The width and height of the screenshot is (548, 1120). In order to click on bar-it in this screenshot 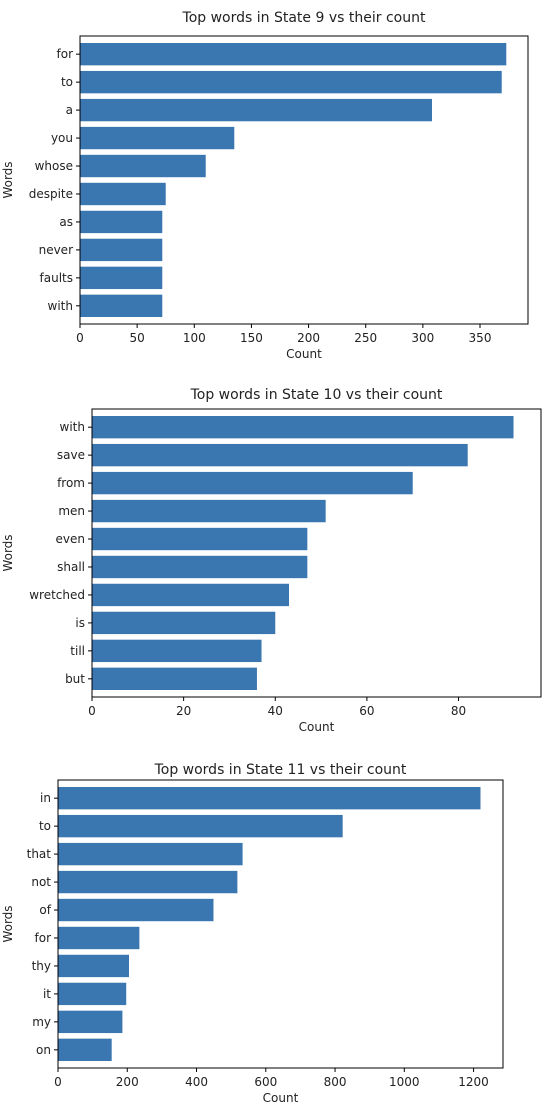, I will do `click(92, 994)`.